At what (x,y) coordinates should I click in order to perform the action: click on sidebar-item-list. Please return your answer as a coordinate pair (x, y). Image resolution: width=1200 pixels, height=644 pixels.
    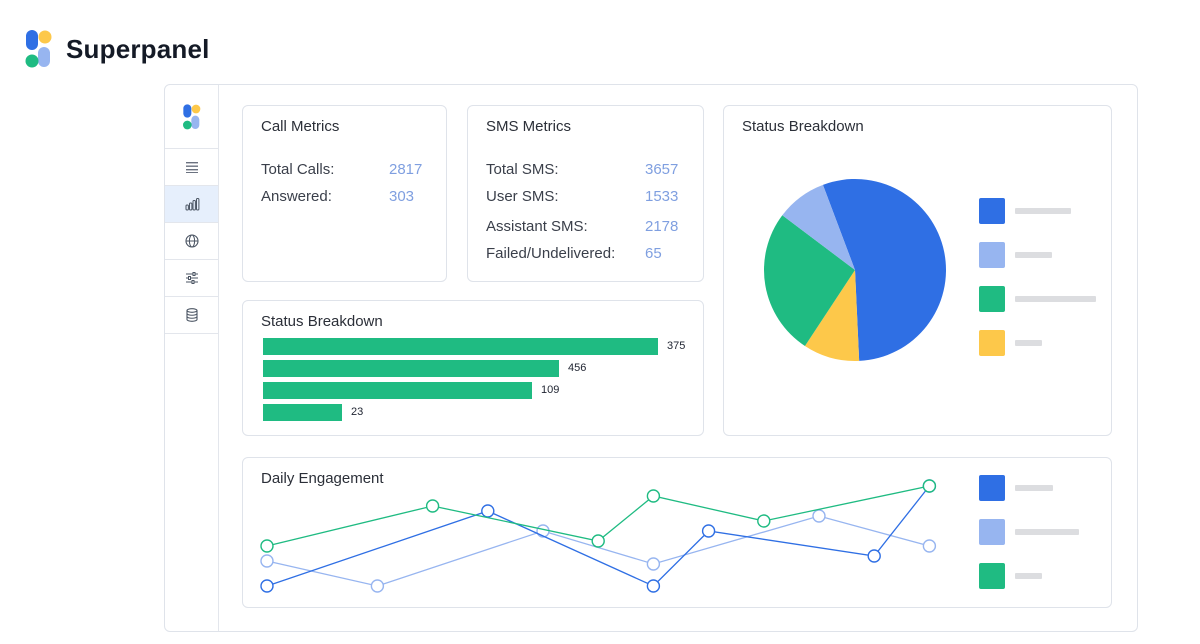
    Looking at the image, I should click on (191, 167).